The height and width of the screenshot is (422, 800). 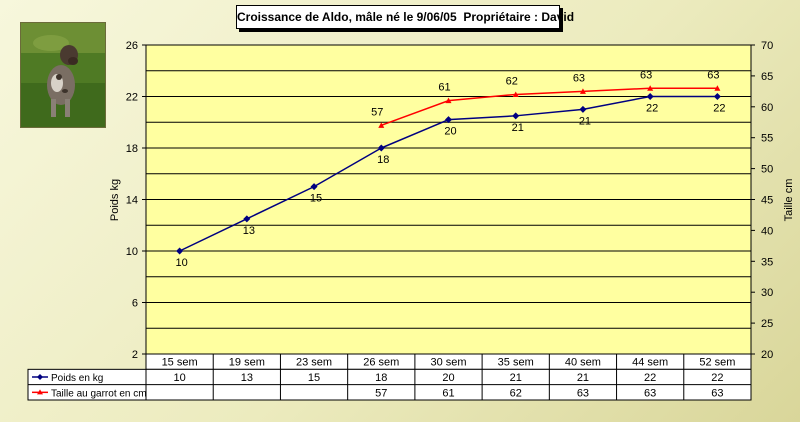 What do you see at coordinates (448, 378) in the screenshot?
I see `table-cell-value: 20` at bounding box center [448, 378].